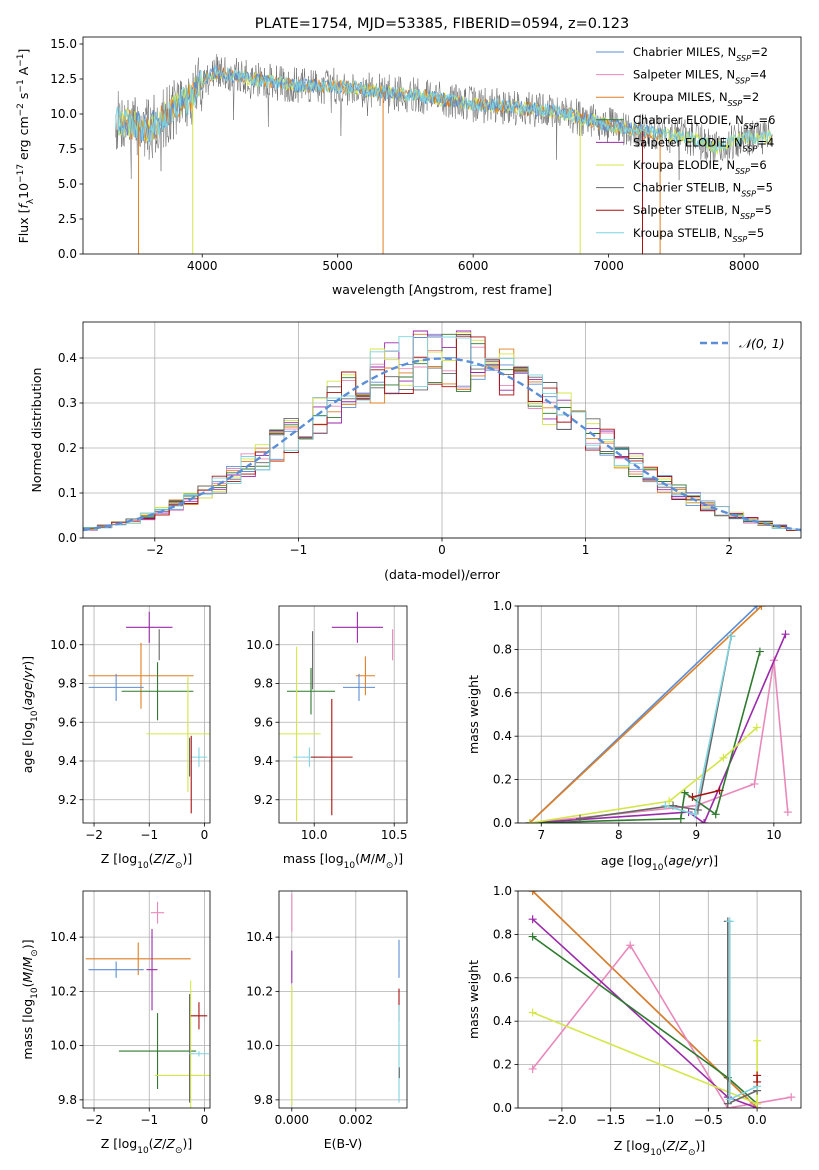 This screenshot has height=1170, width=819. Describe the element at coordinates (23, 98) in the screenshot. I see `label-part: s` at that location.